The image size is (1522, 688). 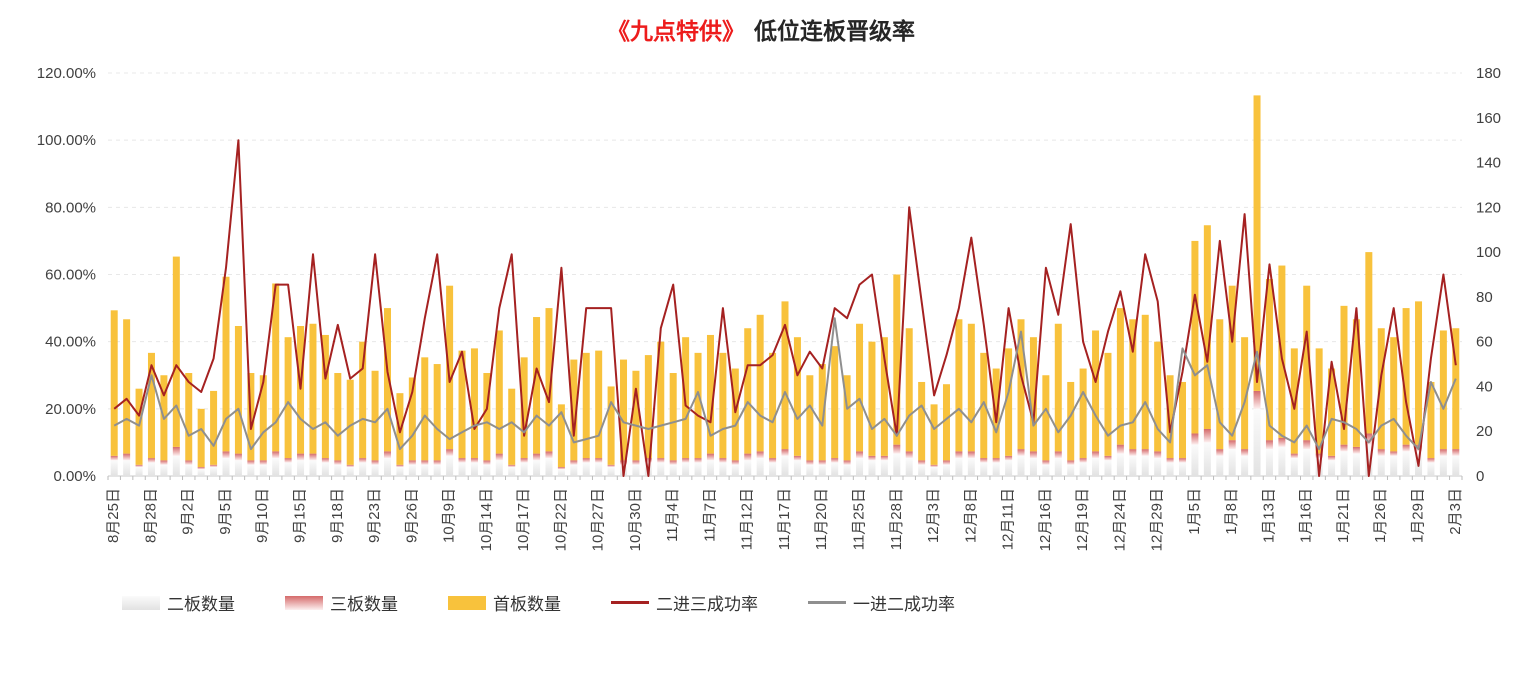 What do you see at coordinates (70, 275) in the screenshot?
I see `svg-text: 60.00%` at bounding box center [70, 275].